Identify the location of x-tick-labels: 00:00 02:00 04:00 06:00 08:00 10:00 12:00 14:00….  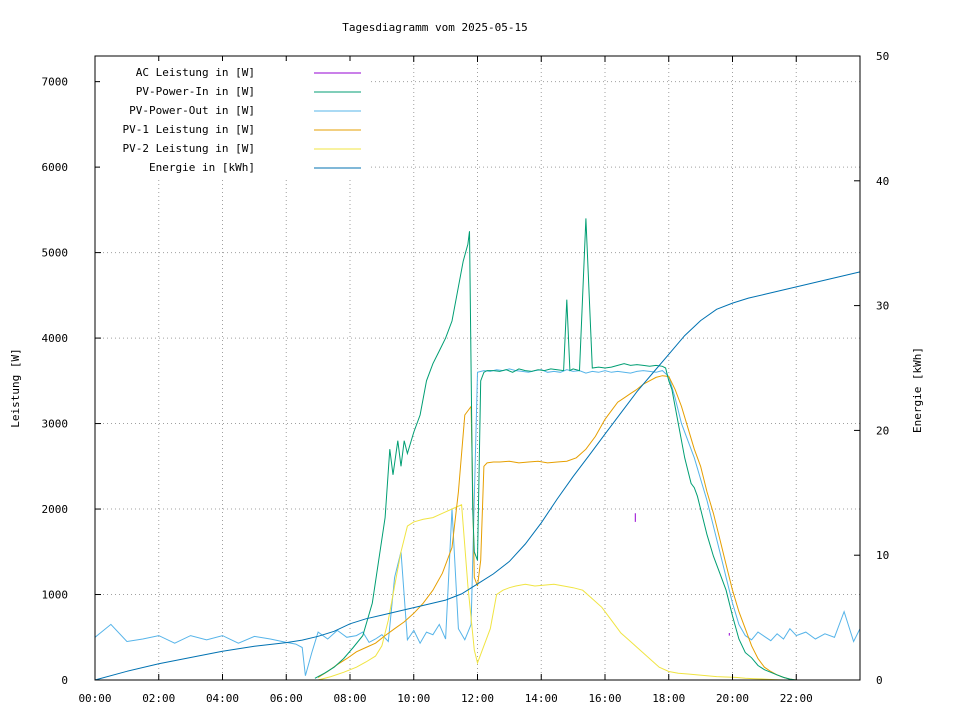
(445, 698).